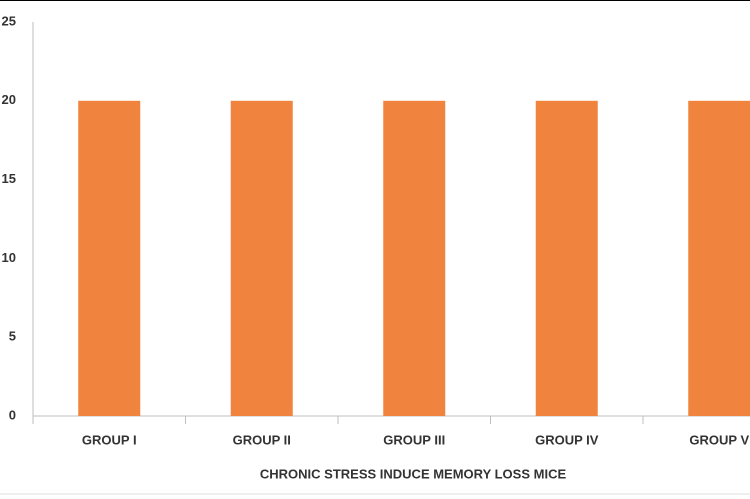  What do you see at coordinates (9, 178) in the screenshot?
I see `y-tick-label: 15` at bounding box center [9, 178].